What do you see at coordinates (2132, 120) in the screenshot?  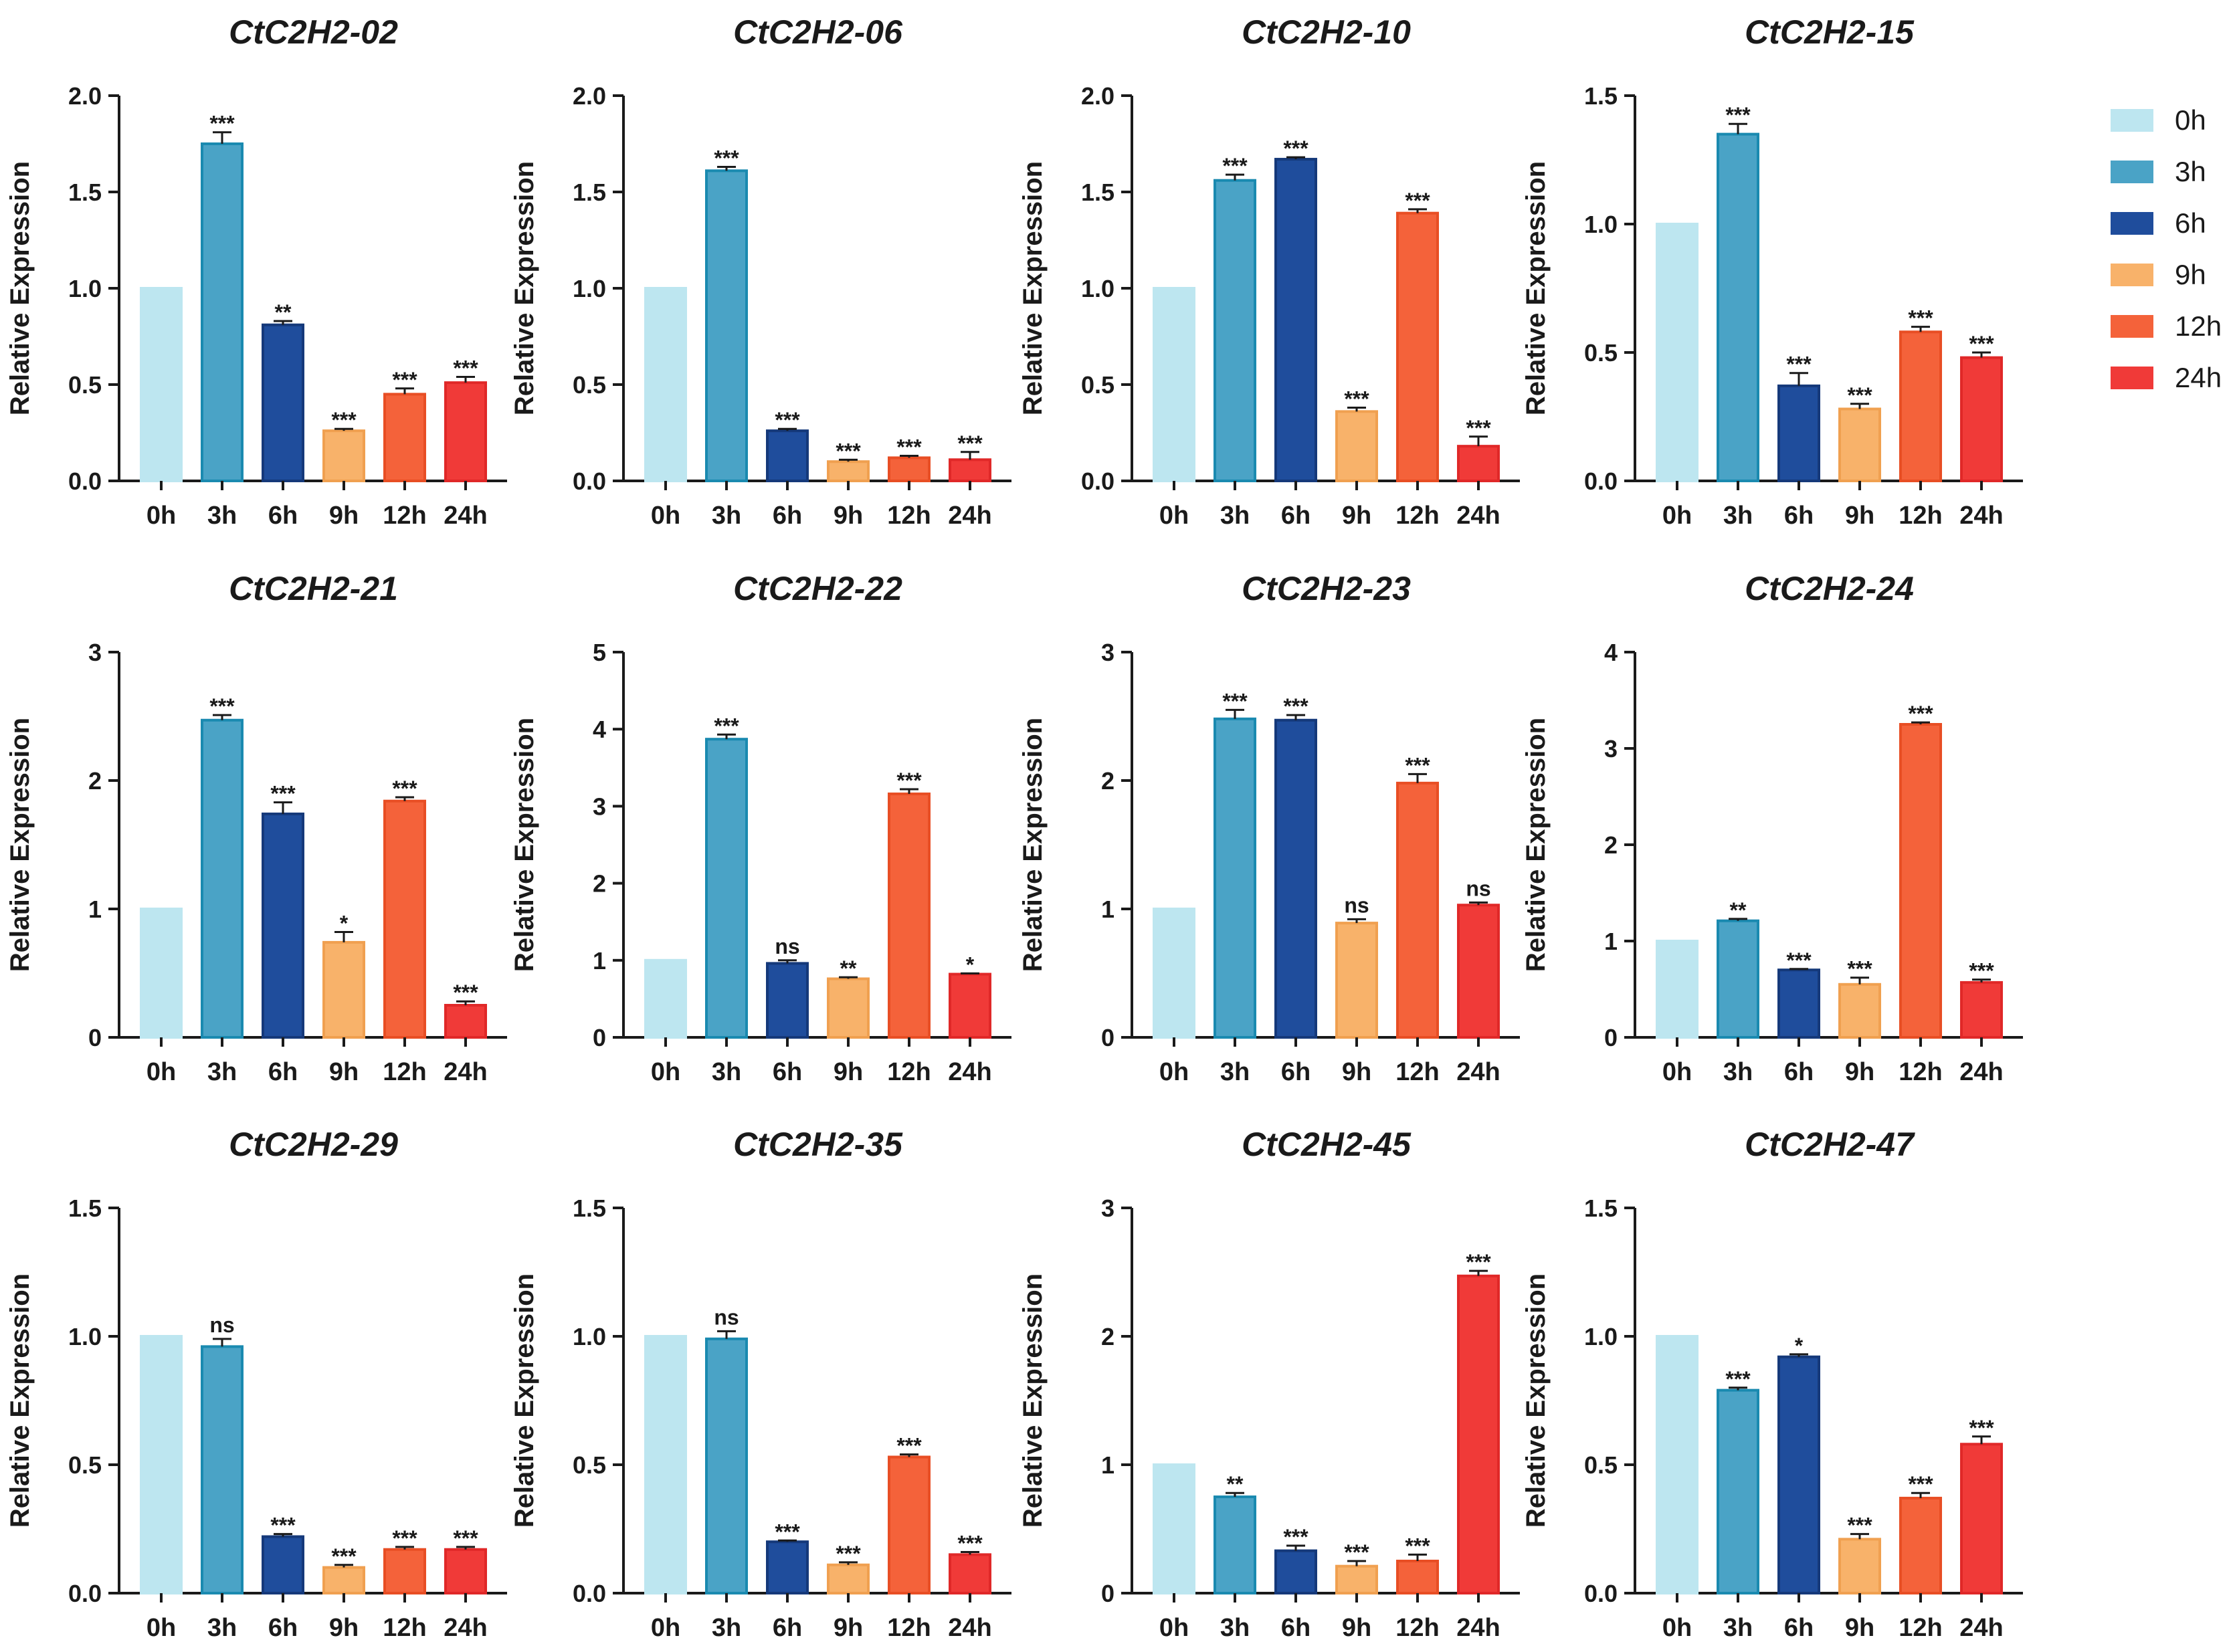 I see `legend-swatch-0h` at bounding box center [2132, 120].